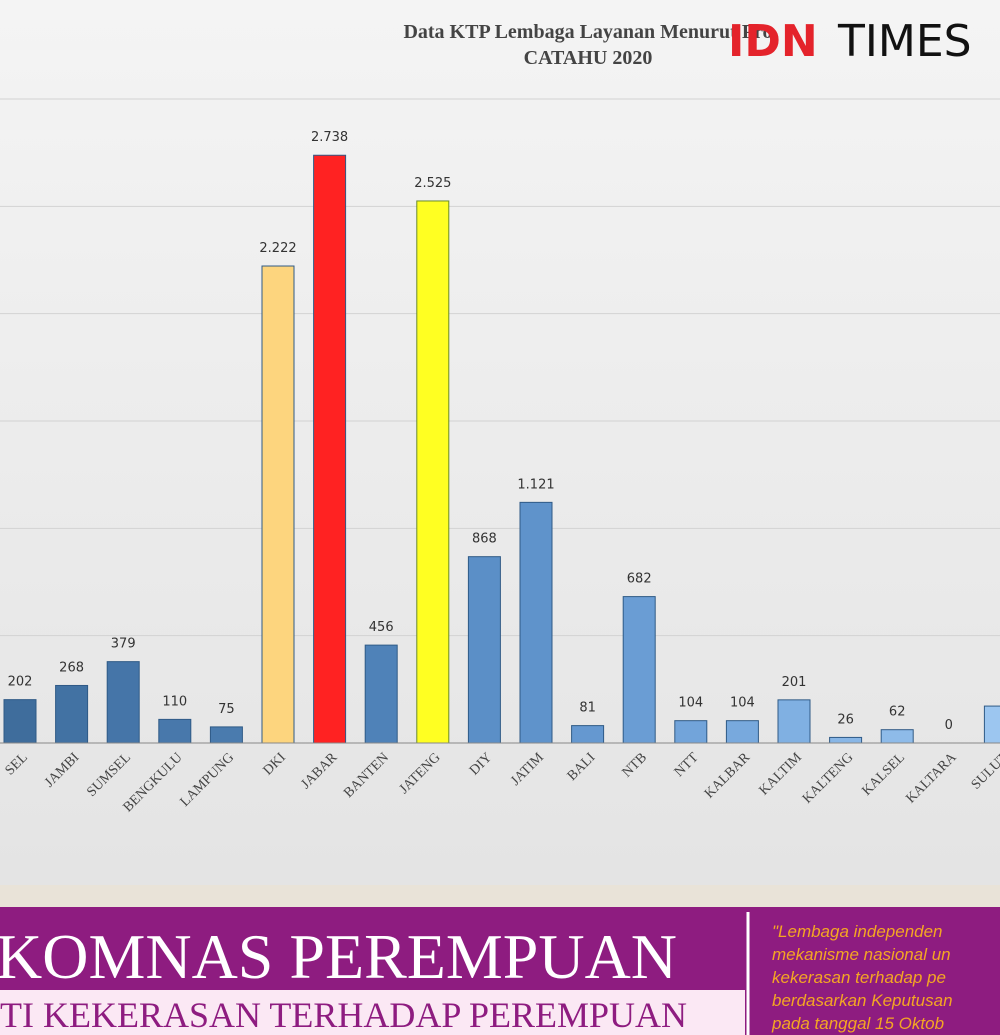 The height and width of the screenshot is (1035, 1000). What do you see at coordinates (343, 1015) in the screenshot?
I see `banner-subtitle: TI KEKERASAN TERHADAP PEREMPUAN` at bounding box center [343, 1015].